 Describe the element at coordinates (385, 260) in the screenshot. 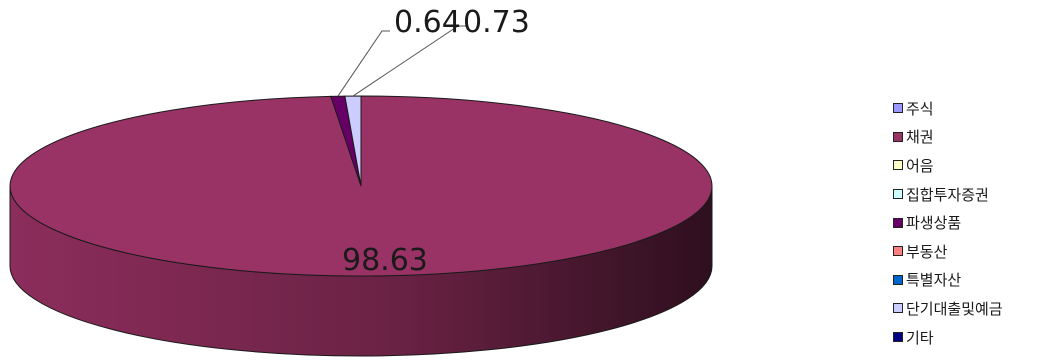

I see `data-label-slice-1: 98.63` at that location.